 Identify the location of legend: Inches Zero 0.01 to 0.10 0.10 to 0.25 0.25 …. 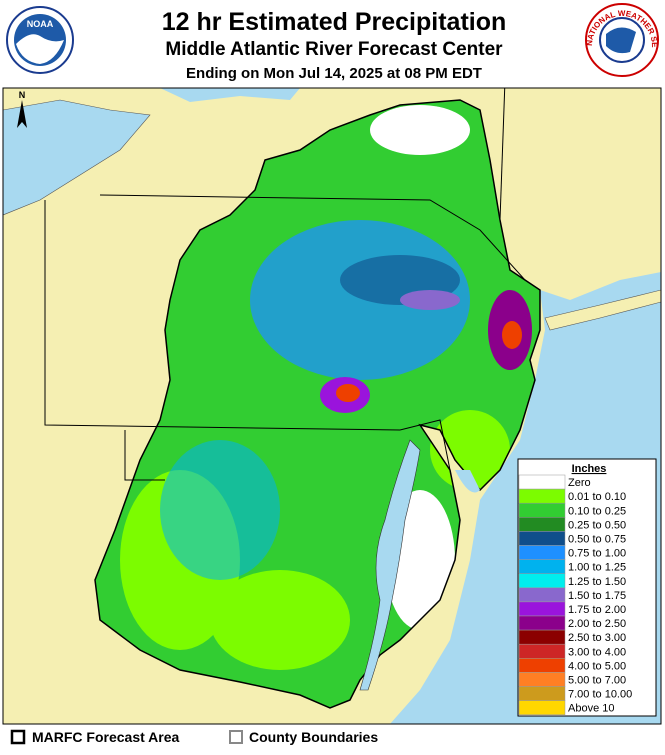
(587, 587).